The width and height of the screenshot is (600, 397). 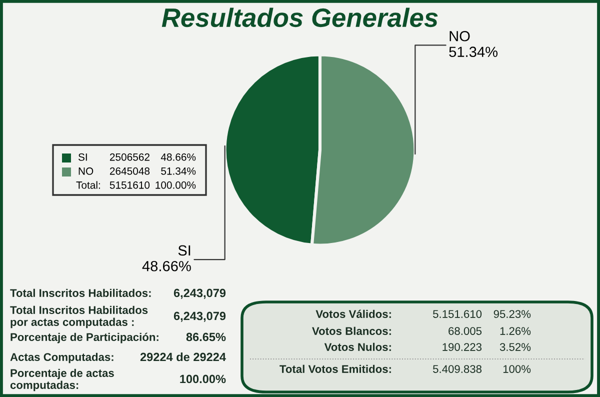 What do you see at coordinates (178, 157) in the screenshot?
I see `text: 48.66%` at bounding box center [178, 157].